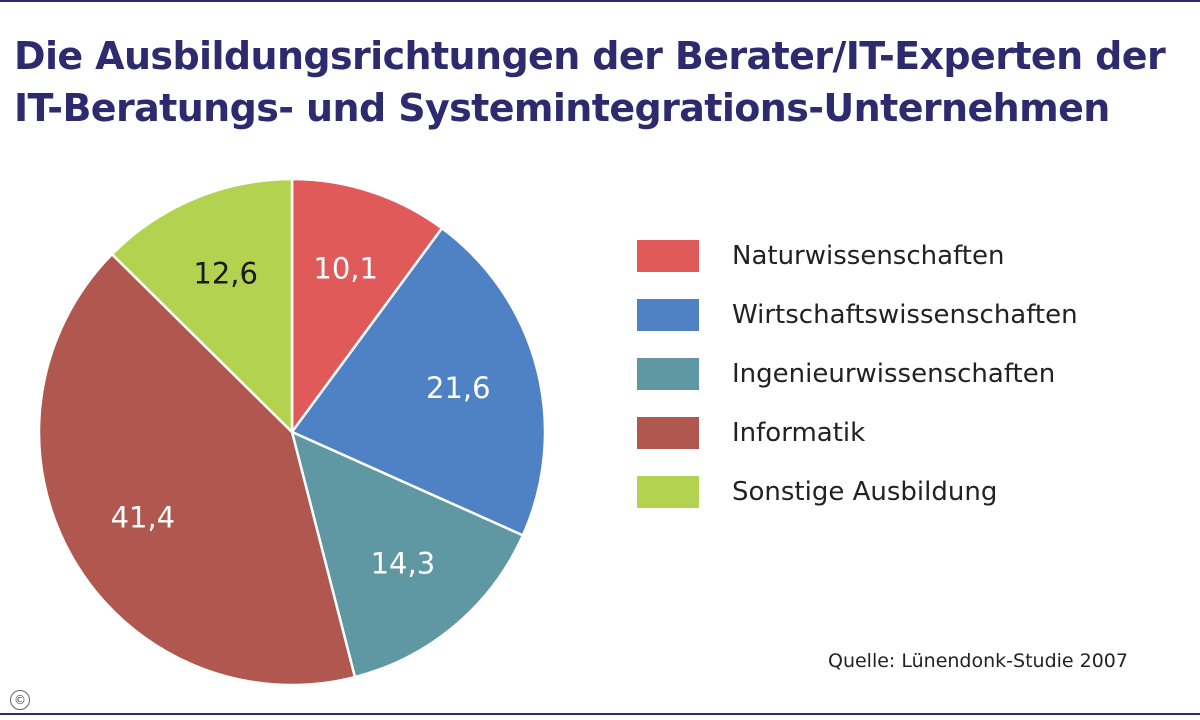  I want to click on pie-labels: 10,1 21,6 14,3 41,4 12,6, so click(301, 416).